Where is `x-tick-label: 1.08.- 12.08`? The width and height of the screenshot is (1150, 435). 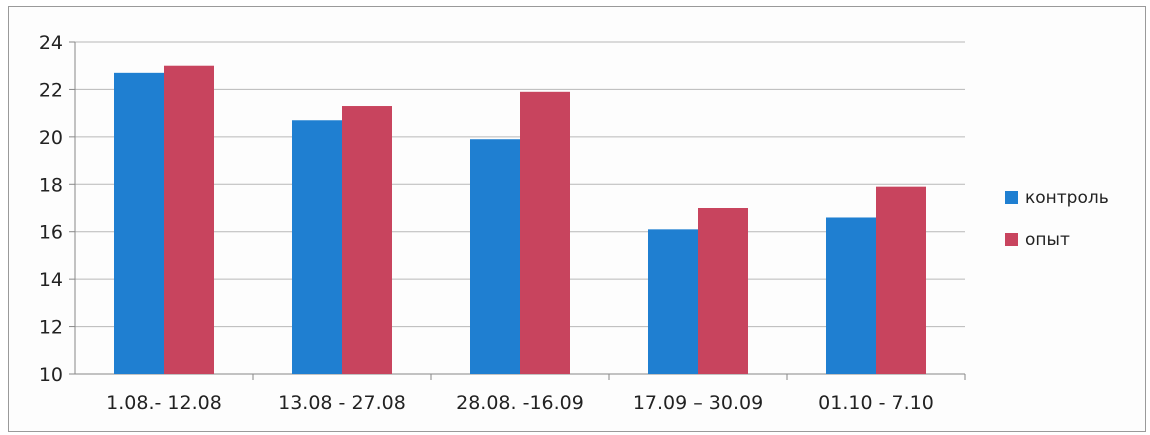
x-tick-label: 1.08.- 12.08 is located at coordinates (164, 403).